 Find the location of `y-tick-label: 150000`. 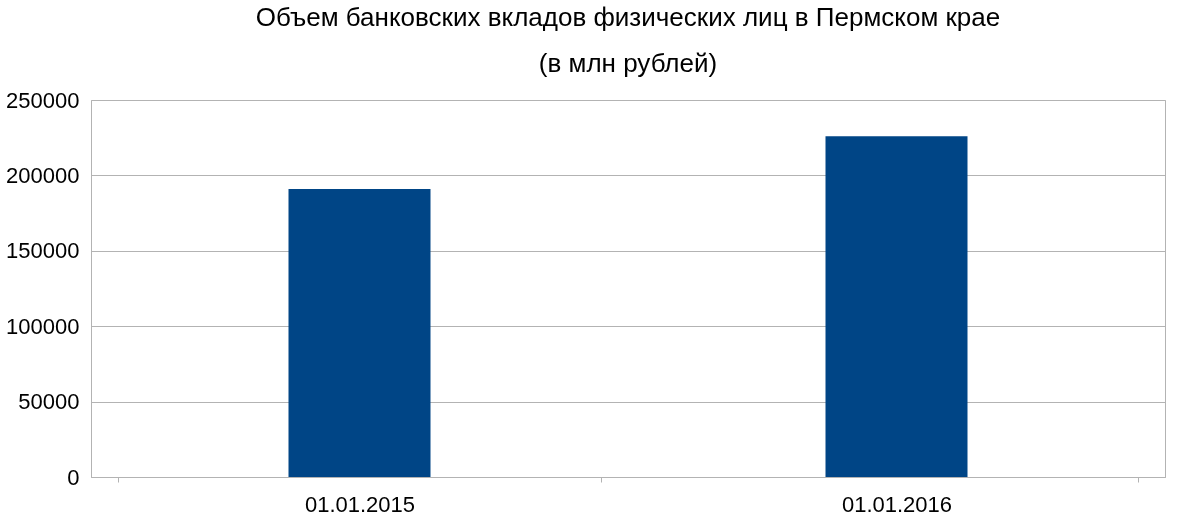

y-tick-label: 150000 is located at coordinates (43, 251).